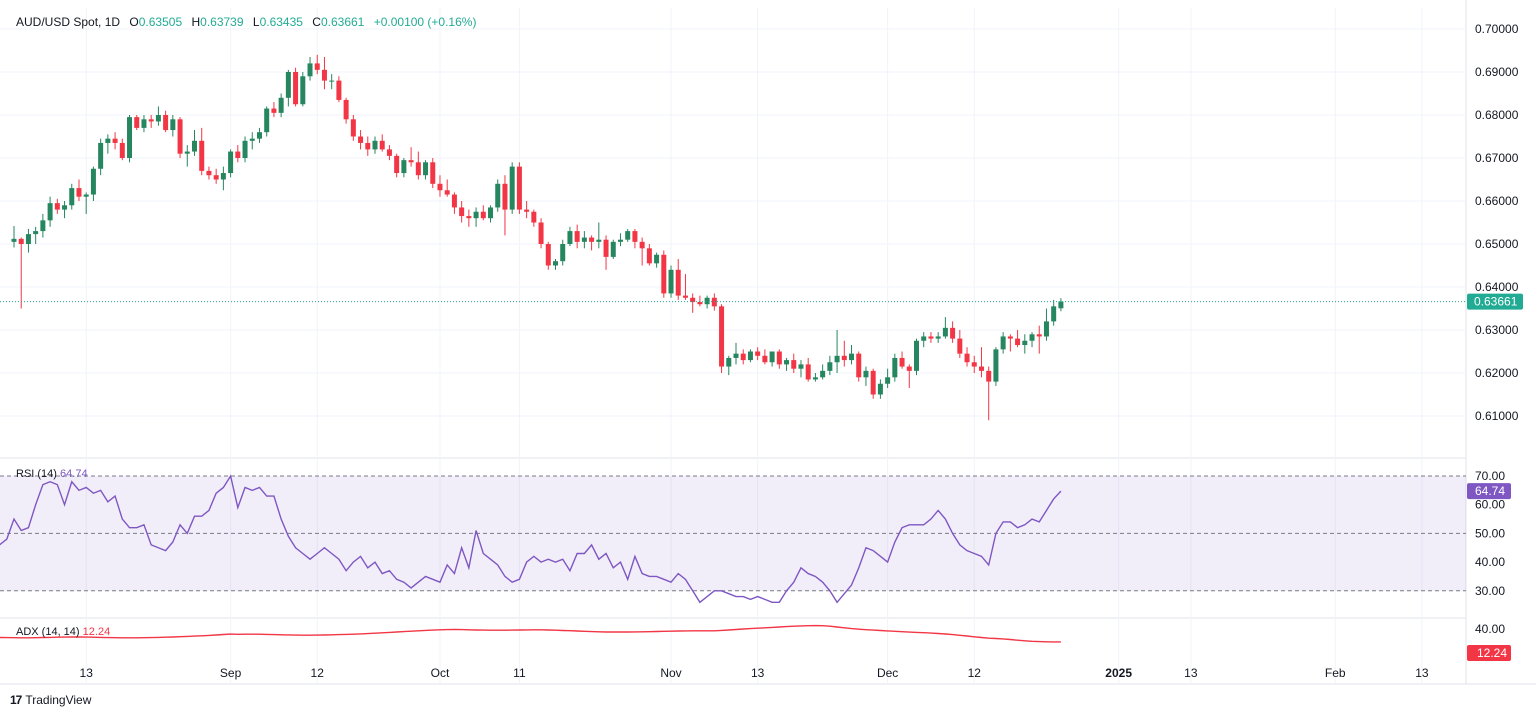 The width and height of the screenshot is (1536, 716). Describe the element at coordinates (530, 633) in the screenshot. I see `adx-panel` at that location.